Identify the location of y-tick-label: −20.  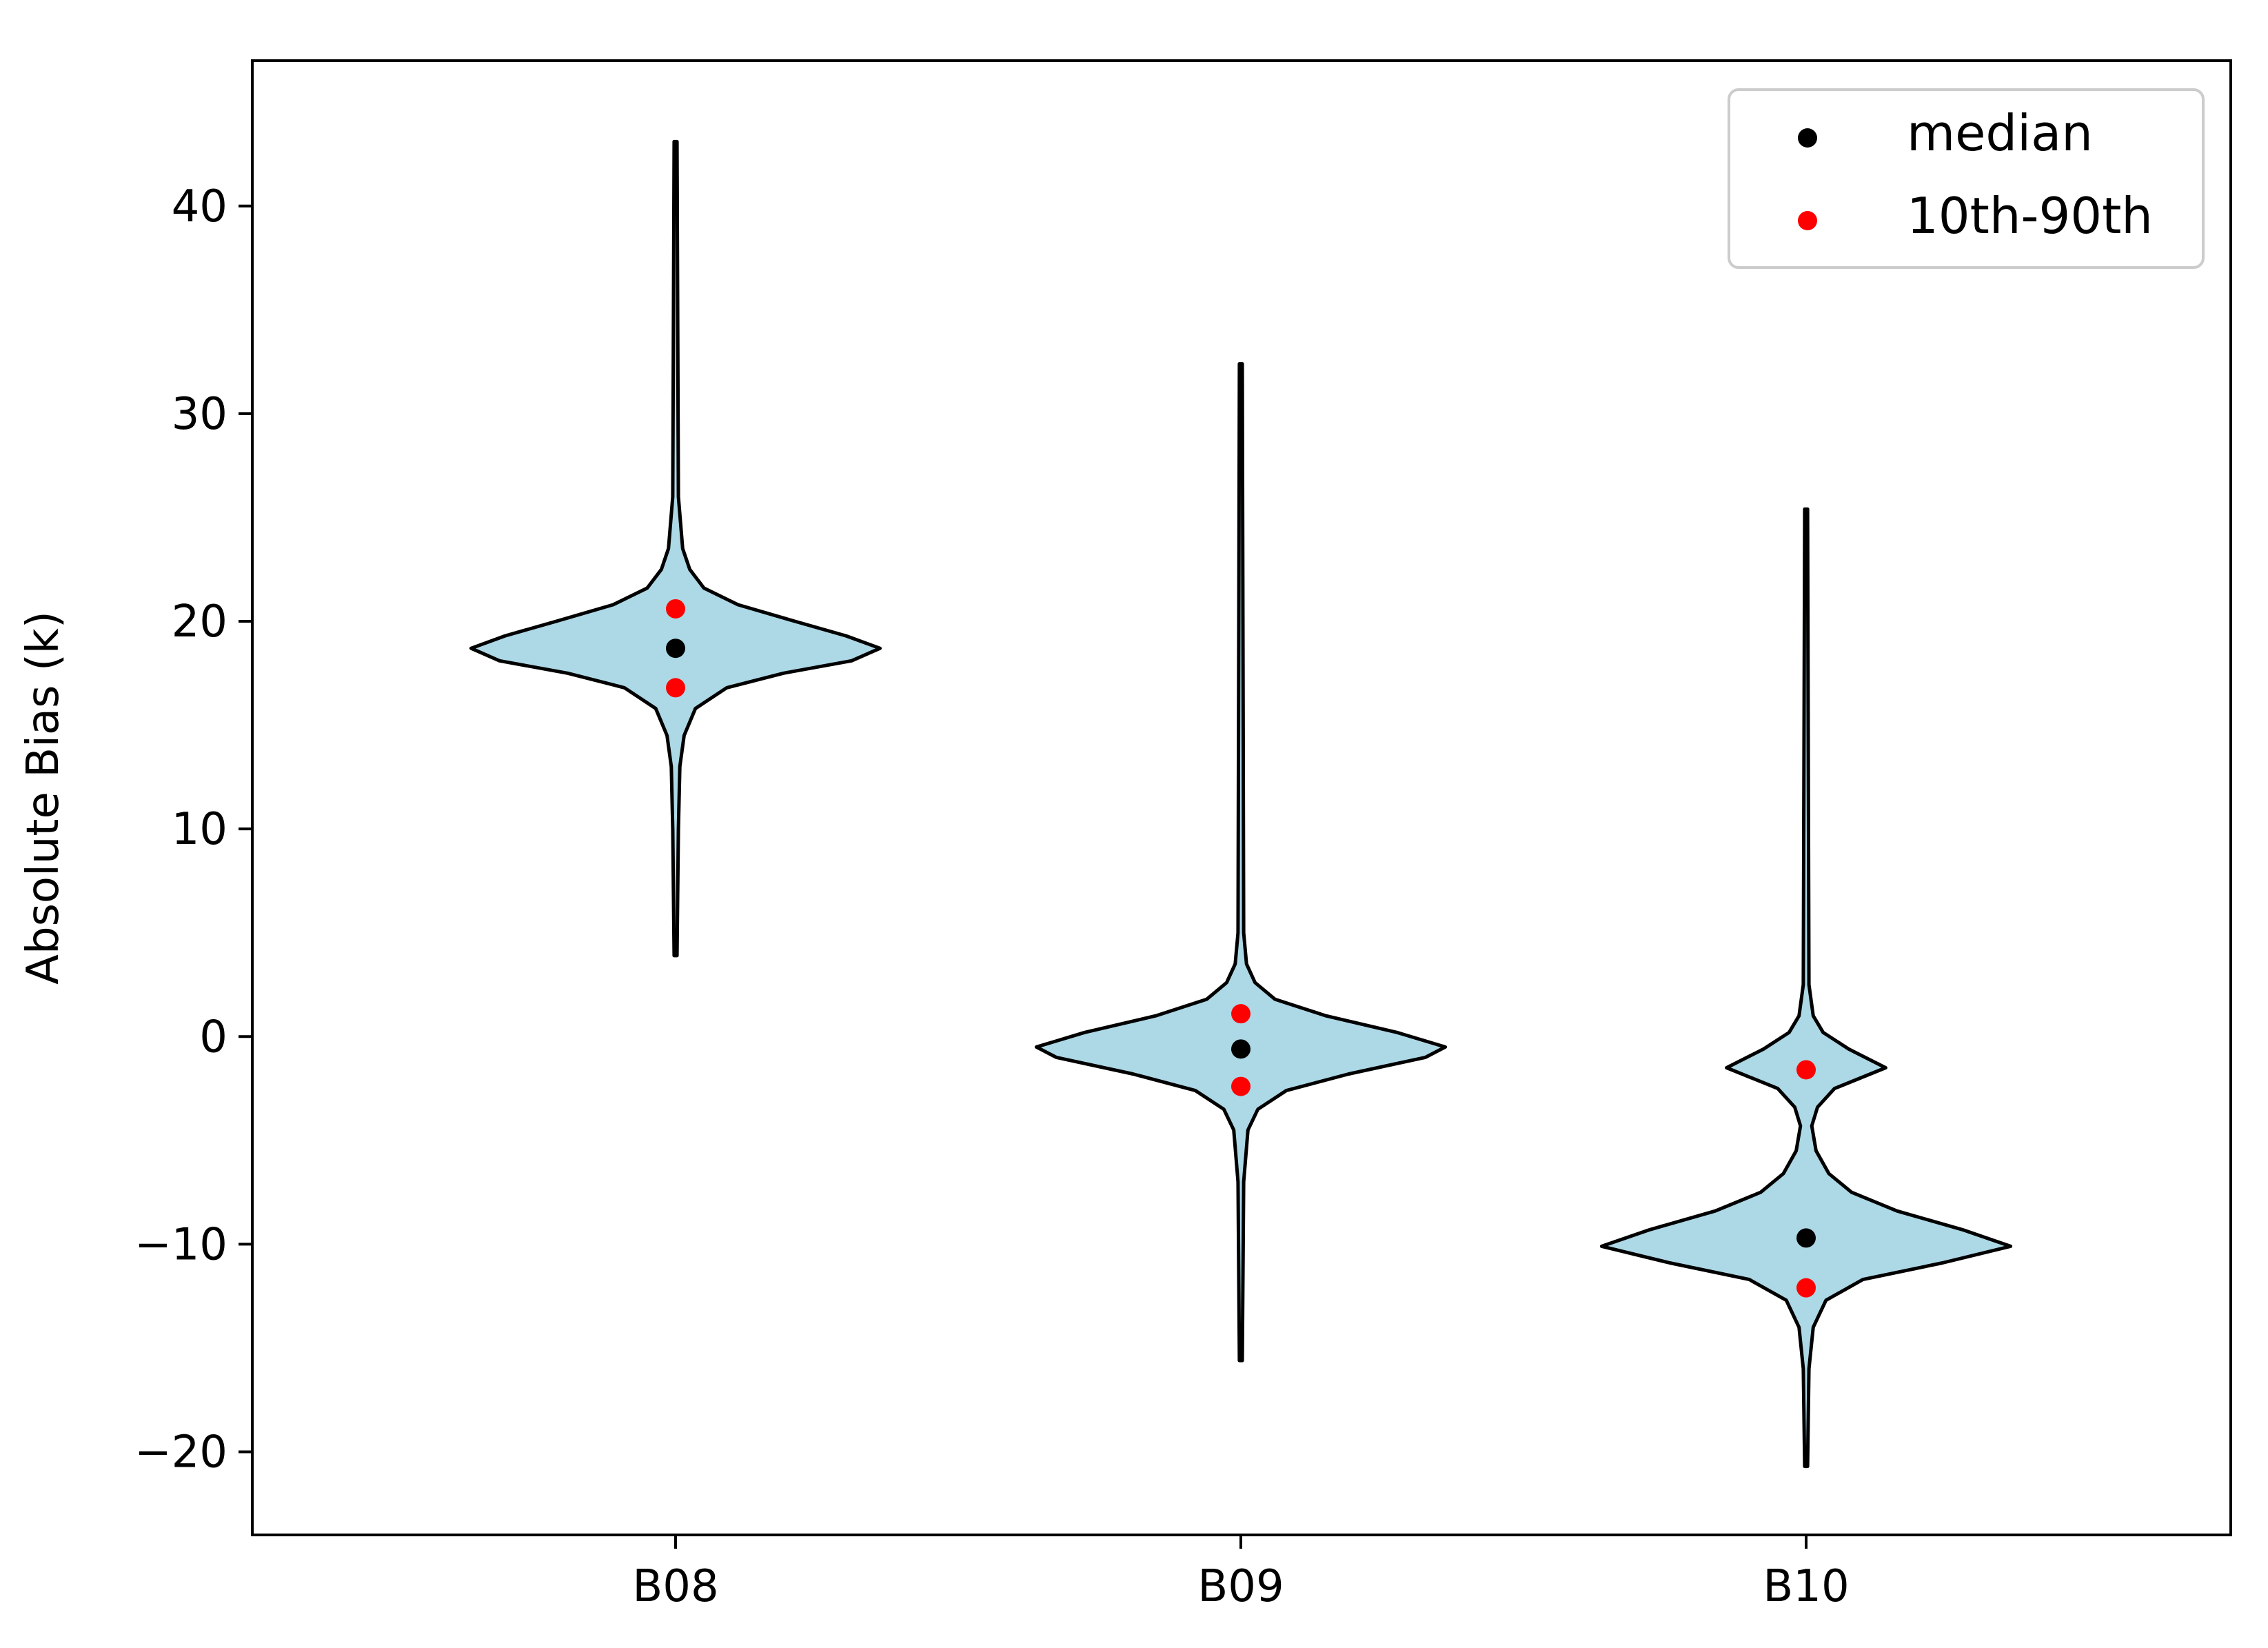
(180, 1452).